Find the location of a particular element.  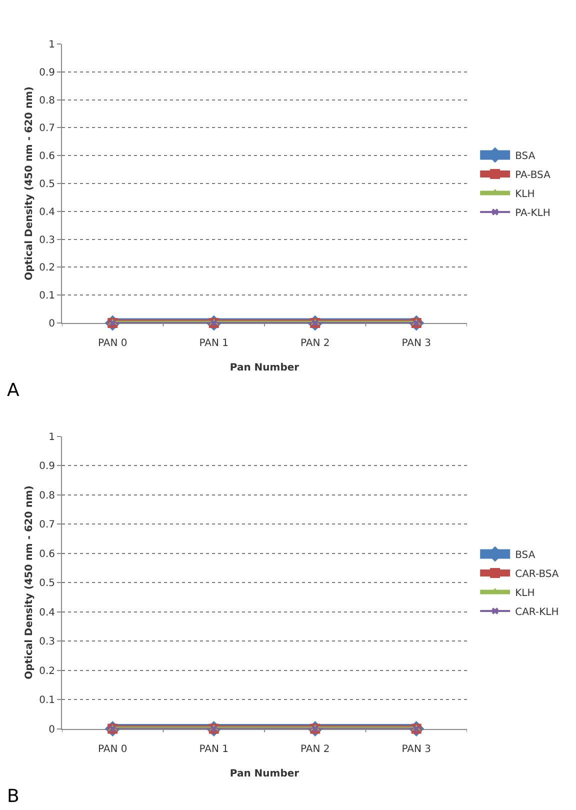

legend-label: CAR-BSA is located at coordinates (537, 574).